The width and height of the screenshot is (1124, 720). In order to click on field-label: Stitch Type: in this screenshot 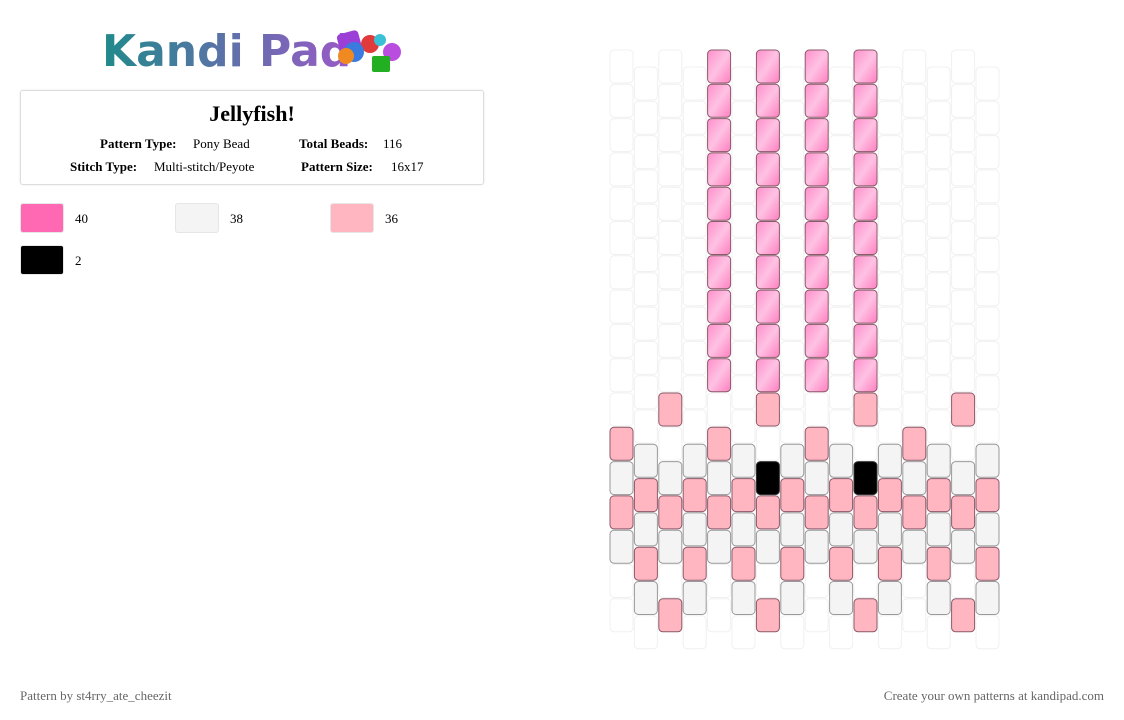, I will do `click(104, 166)`.